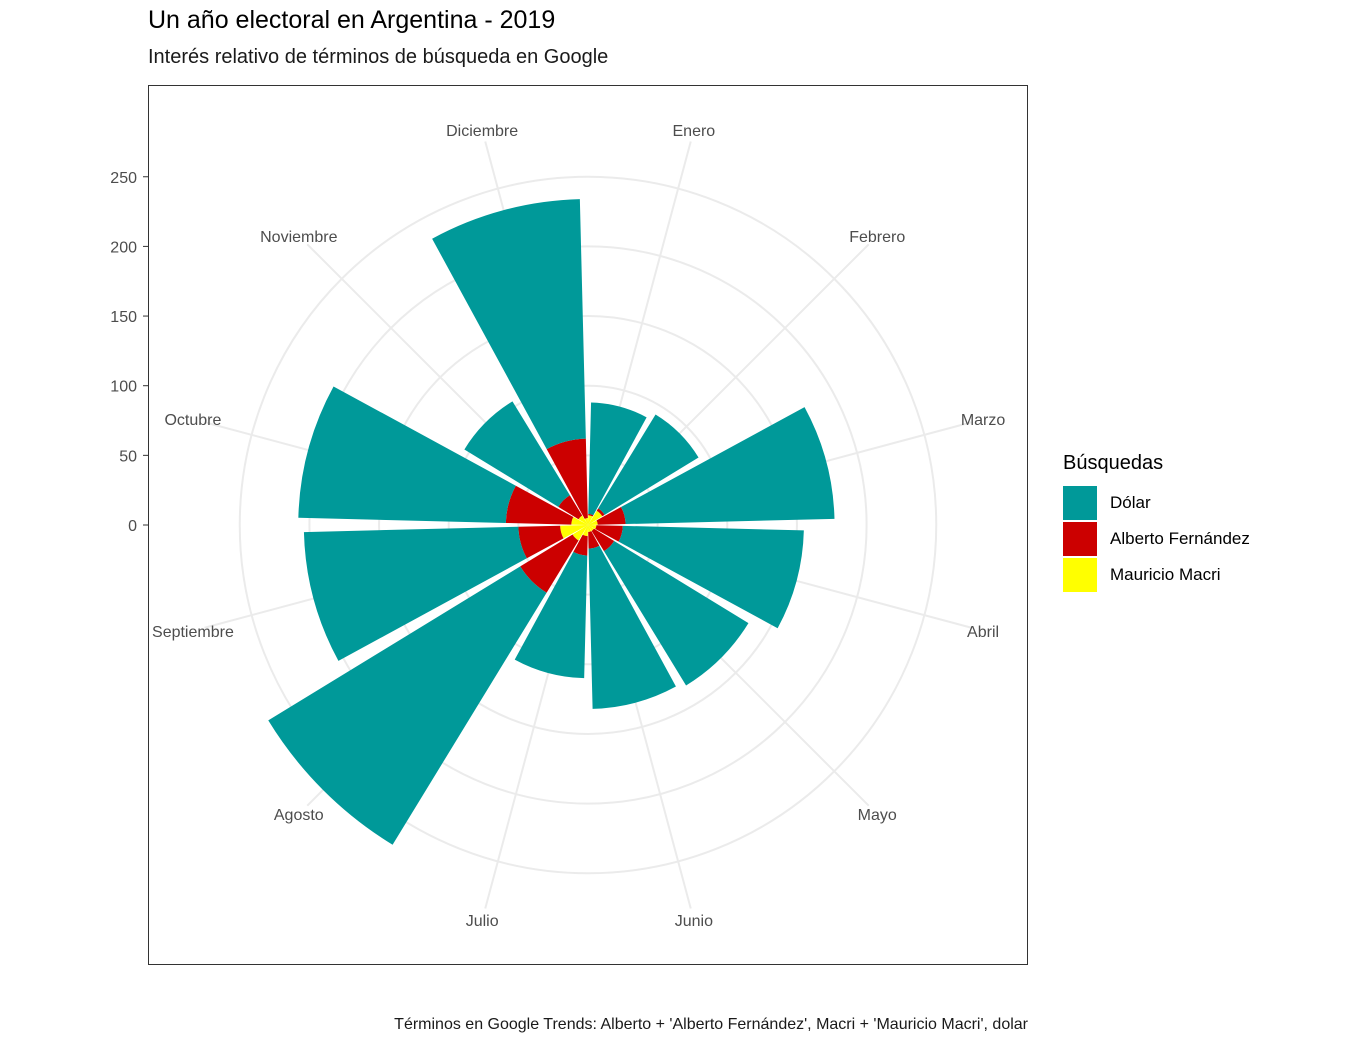 The height and width of the screenshot is (1050, 1350). I want to click on bar-mauricio-macri-octubre, so click(579, 521).